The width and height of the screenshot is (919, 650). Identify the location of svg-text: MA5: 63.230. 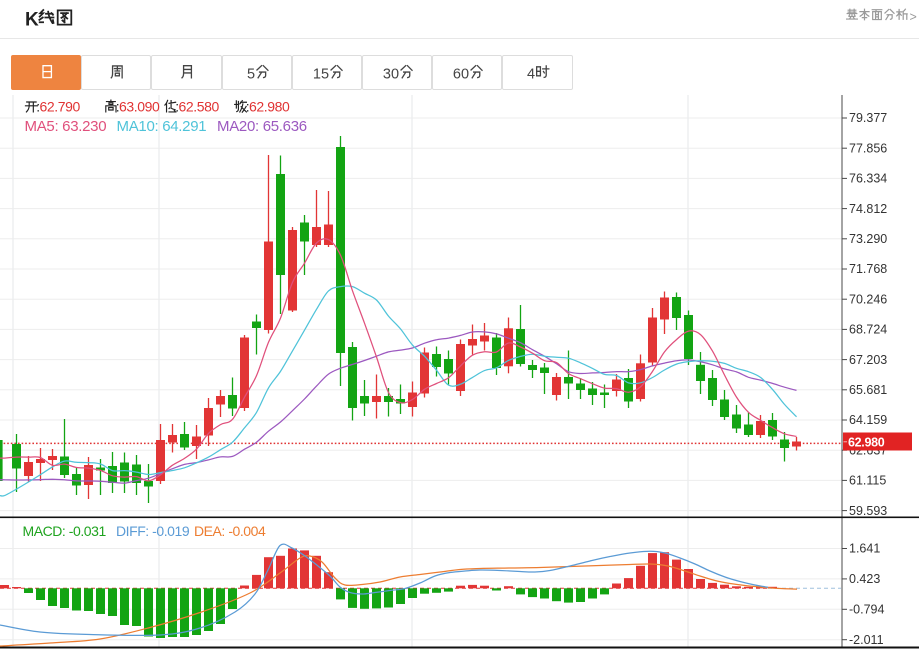
(66, 126).